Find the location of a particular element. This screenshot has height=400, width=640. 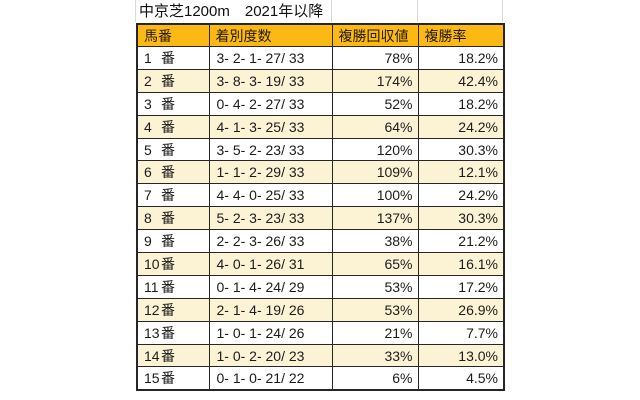

cell-place-return: 6% is located at coordinates (375, 378).